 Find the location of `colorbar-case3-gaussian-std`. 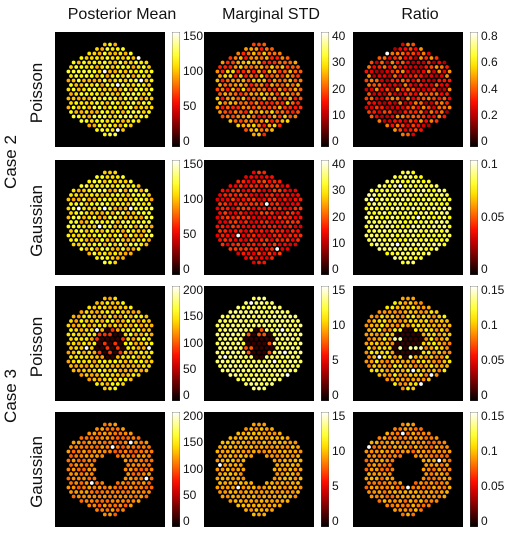

colorbar-case3-gaussian-std is located at coordinates (325, 469).